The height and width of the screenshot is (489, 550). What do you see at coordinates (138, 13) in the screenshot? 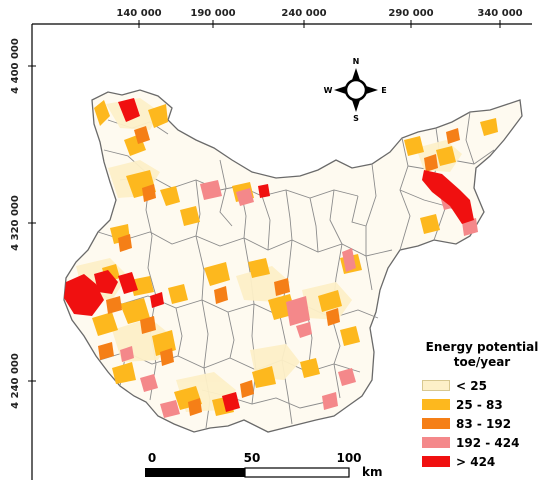
I see `x-tick-label: 140 000` at bounding box center [138, 13].